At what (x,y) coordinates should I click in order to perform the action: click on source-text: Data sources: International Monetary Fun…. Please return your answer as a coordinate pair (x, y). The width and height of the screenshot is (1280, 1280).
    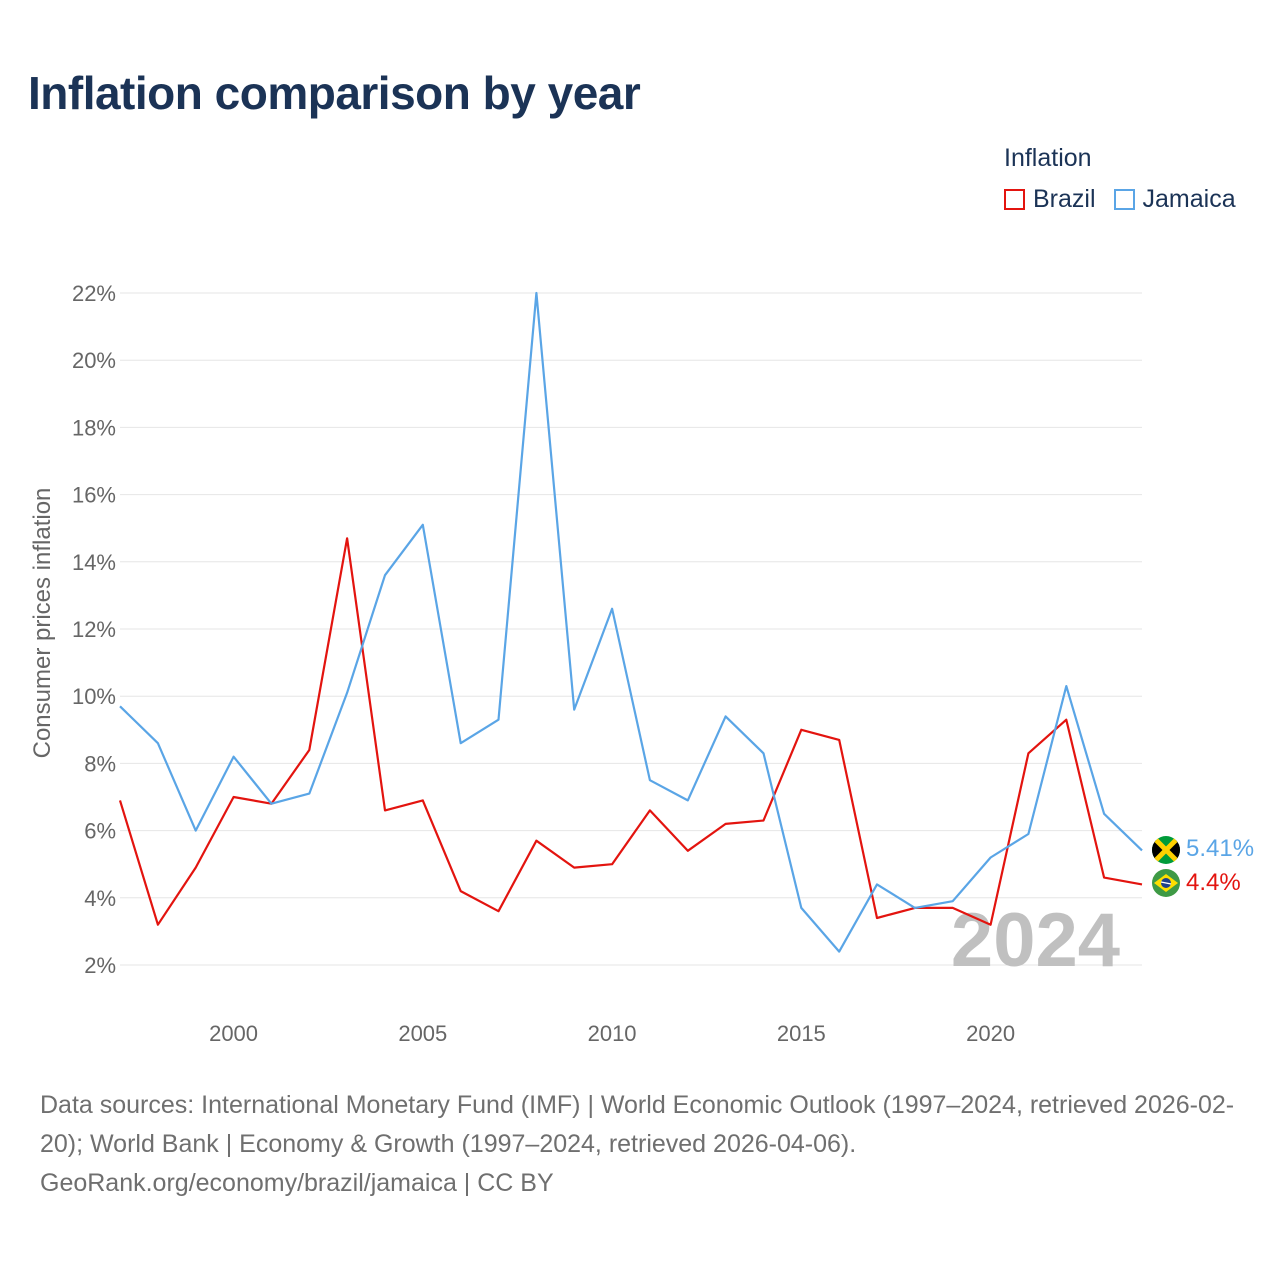
    Looking at the image, I should click on (637, 1124).